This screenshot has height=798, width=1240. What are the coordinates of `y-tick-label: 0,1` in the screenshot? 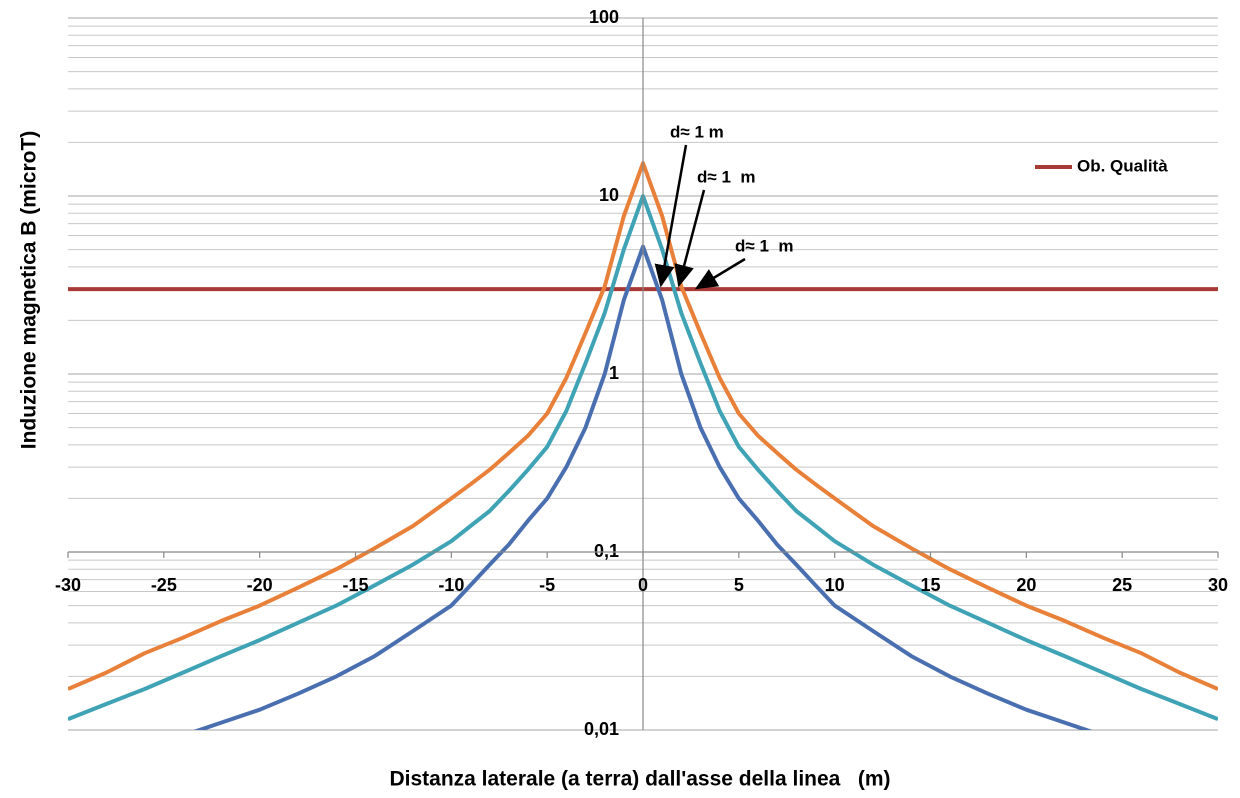 It's located at (606, 551).